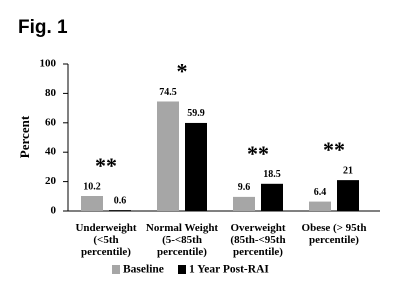 Image resolution: width=403 pixels, height=285 pixels. What do you see at coordinates (48, 64) in the screenshot?
I see `y-tick-label: 100` at bounding box center [48, 64].